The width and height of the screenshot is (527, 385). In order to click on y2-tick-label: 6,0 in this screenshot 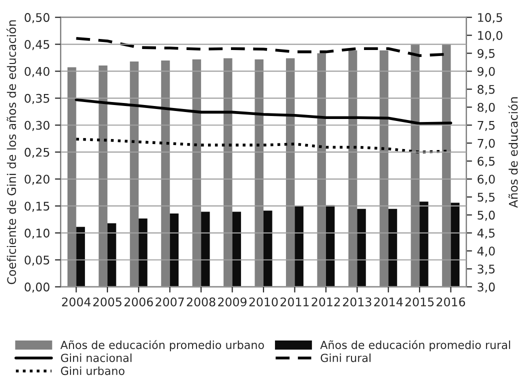, I will do `click(486, 179)`.